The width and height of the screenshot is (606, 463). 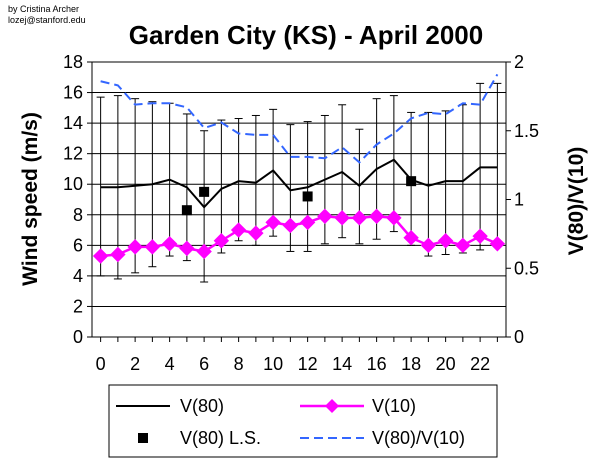 I want to click on x-tick-label: 20, so click(x=446, y=364).